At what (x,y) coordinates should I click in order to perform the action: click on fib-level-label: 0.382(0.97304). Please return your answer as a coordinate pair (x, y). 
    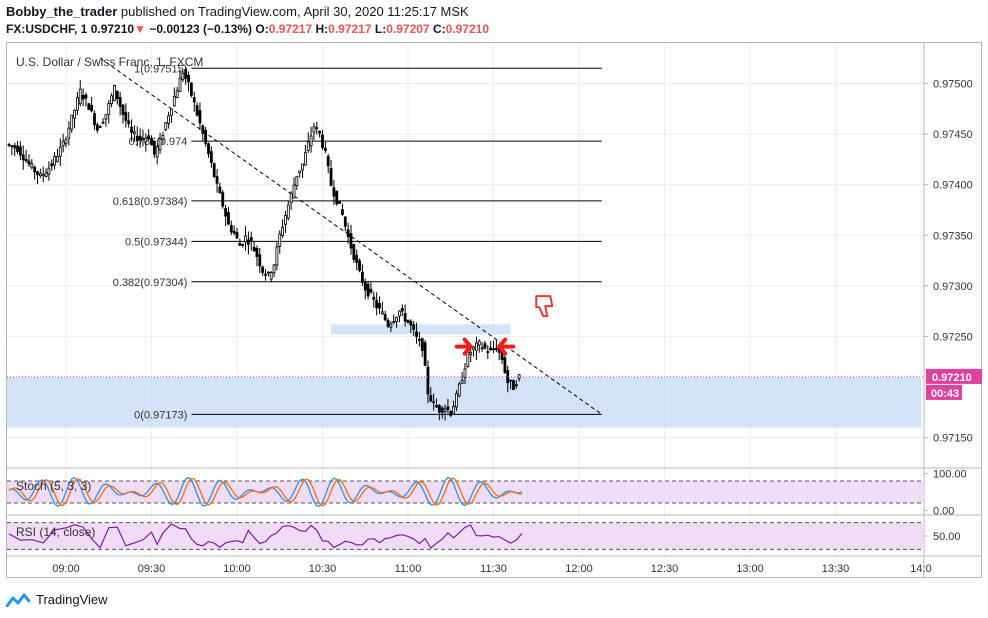
    Looking at the image, I should click on (150, 283).